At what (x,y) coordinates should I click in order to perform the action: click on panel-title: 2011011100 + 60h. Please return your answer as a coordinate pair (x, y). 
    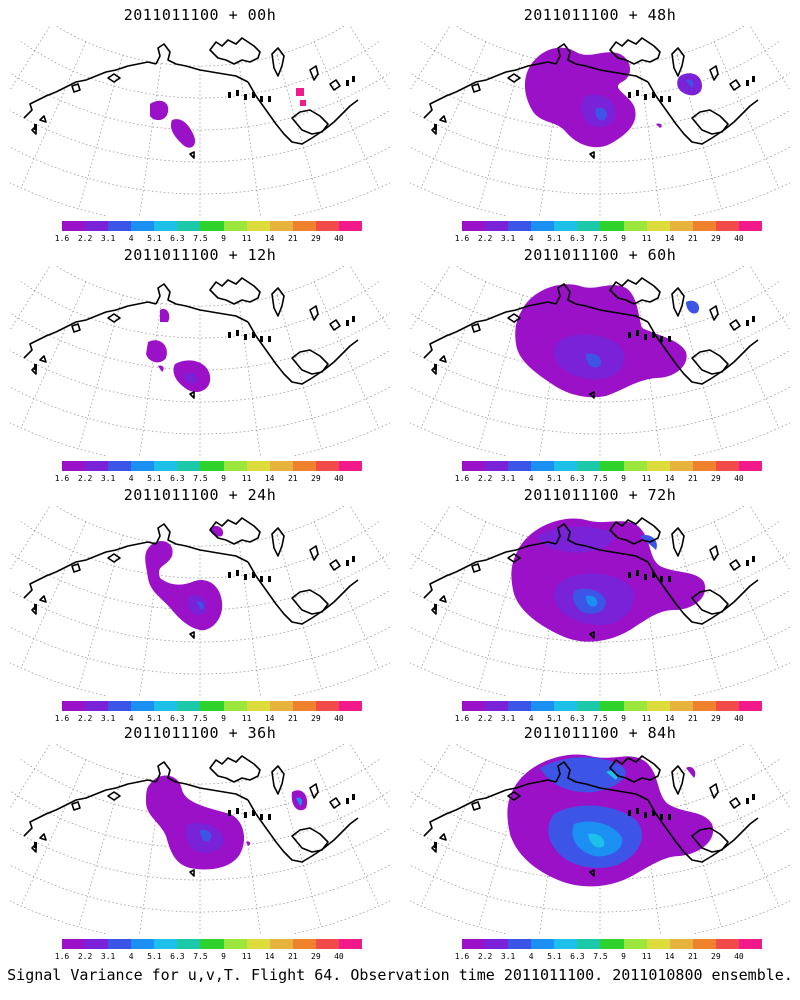
    Looking at the image, I should click on (600, 255).